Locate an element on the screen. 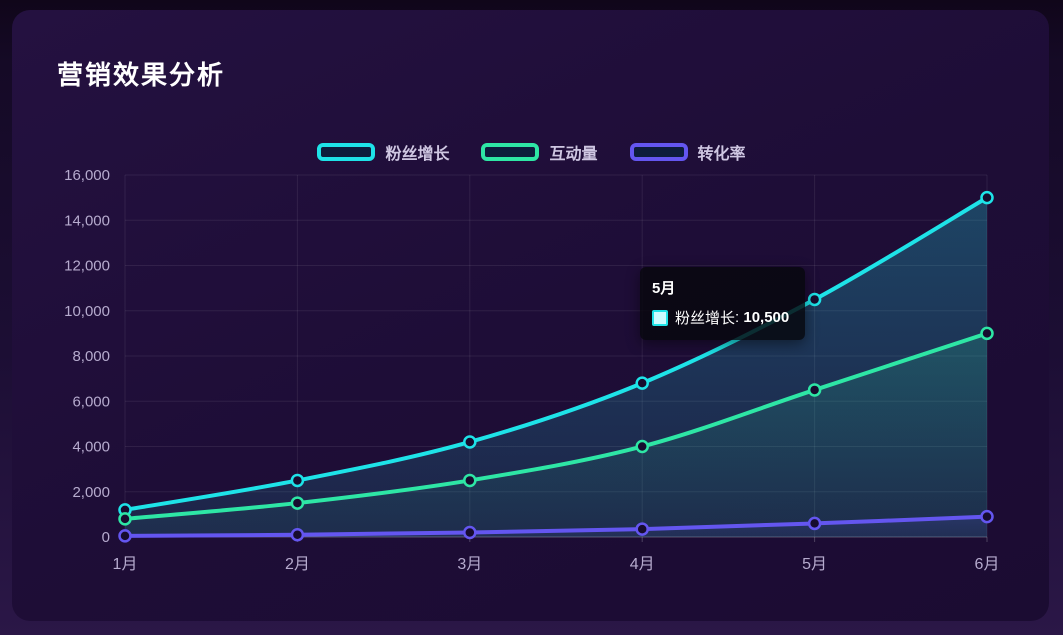  tooltip-row: 粉丝增长: 10,500 is located at coordinates (720, 317).